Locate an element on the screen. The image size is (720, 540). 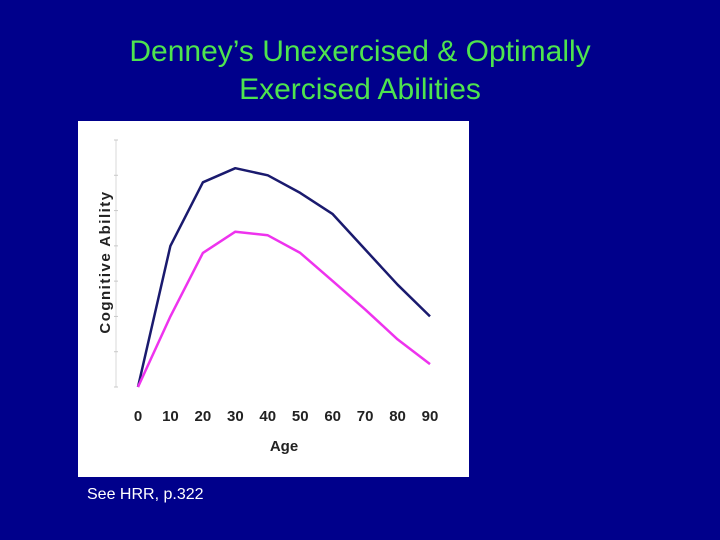
x-tick-label: 70 is located at coordinates (365, 416).